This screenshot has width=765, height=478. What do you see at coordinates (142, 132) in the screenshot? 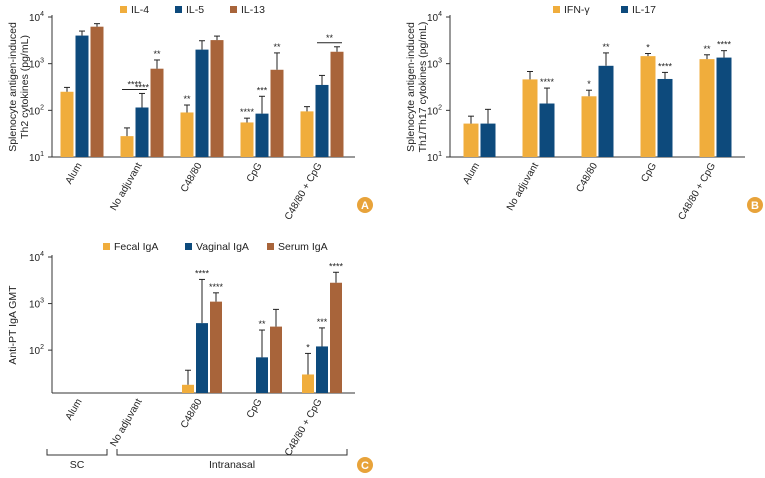
I see `bar-a-s1-c1` at bounding box center [142, 132].